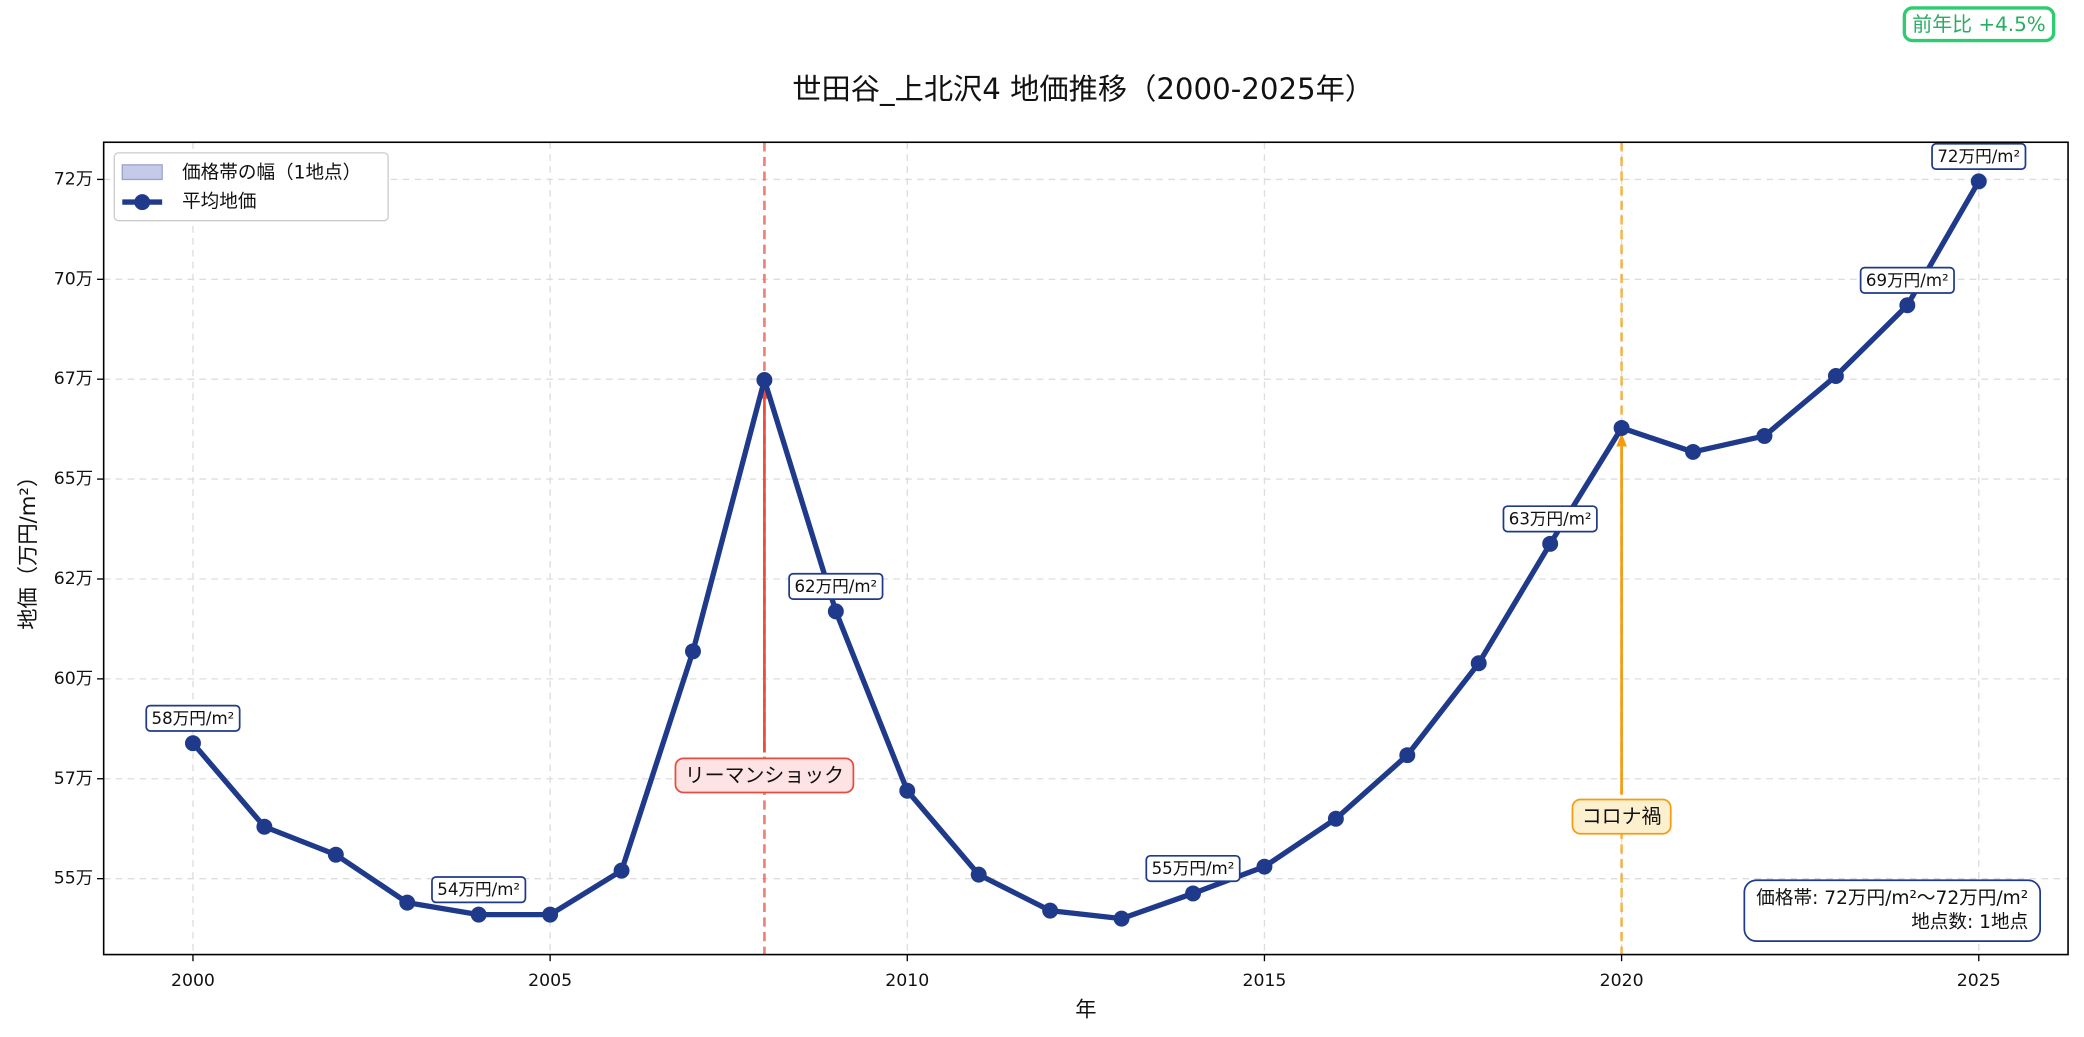  Describe the element at coordinates (1083, 89) in the screenshot. I see `chart-title: 世田谷_上北沢4 地価推移（2000-2025年）` at that location.